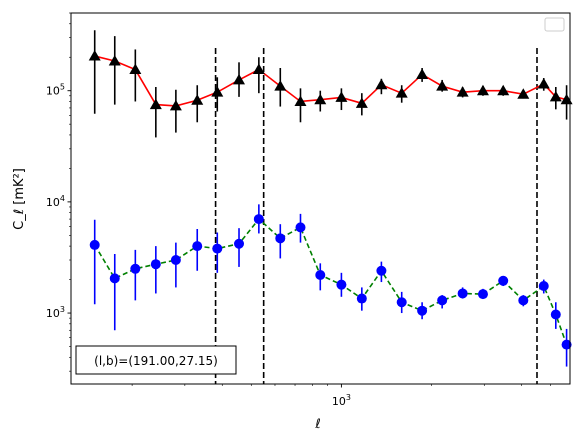 This screenshot has height=441, width=580. I want to click on legend-box, so click(554, 24).